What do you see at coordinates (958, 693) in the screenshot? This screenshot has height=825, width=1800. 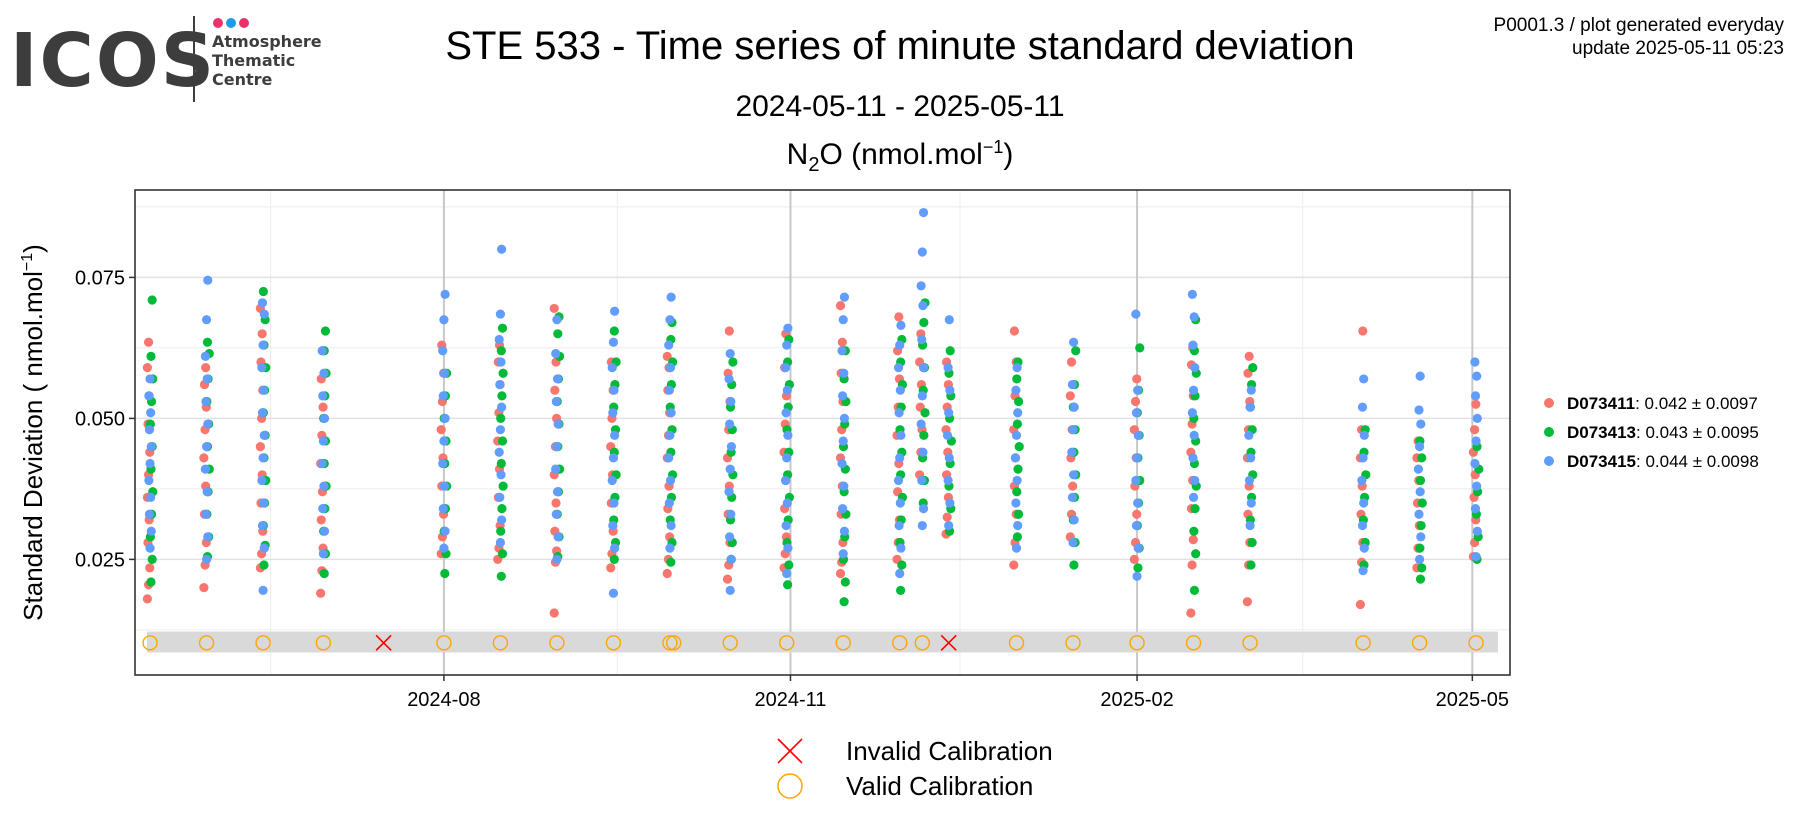 I see `x-axis: 2024-08 2024-11 2025-02 2025-05` at bounding box center [958, 693].